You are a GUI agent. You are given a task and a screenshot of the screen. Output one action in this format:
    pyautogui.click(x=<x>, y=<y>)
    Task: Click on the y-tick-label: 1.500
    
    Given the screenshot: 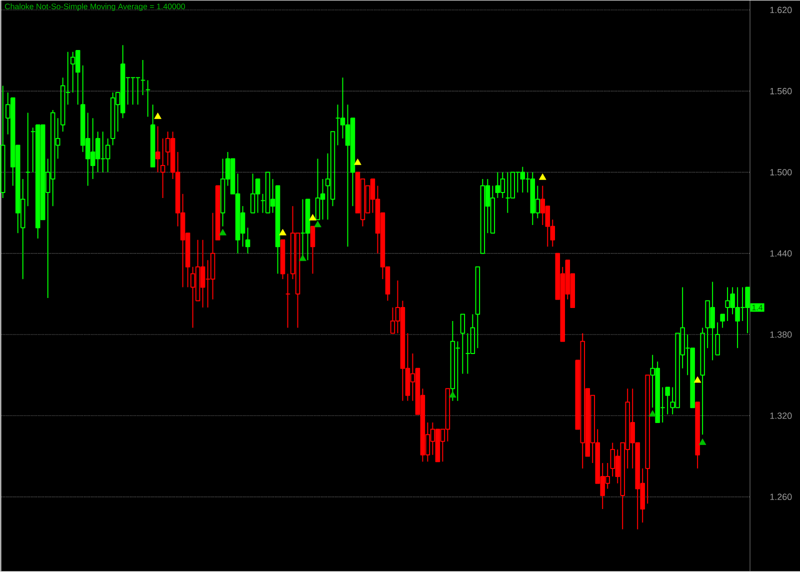 What is the action you would take?
    pyautogui.click(x=781, y=172)
    